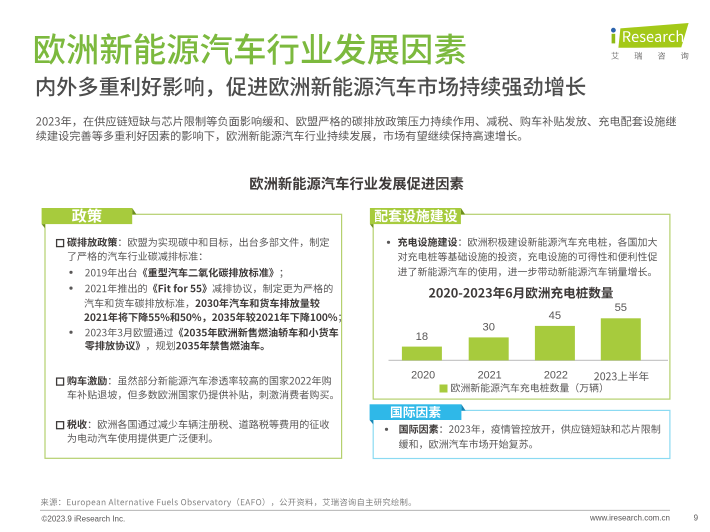 The width and height of the screenshot is (710, 532). Describe the element at coordinates (422, 337) in the screenshot. I see `svg-text: 18` at that location.